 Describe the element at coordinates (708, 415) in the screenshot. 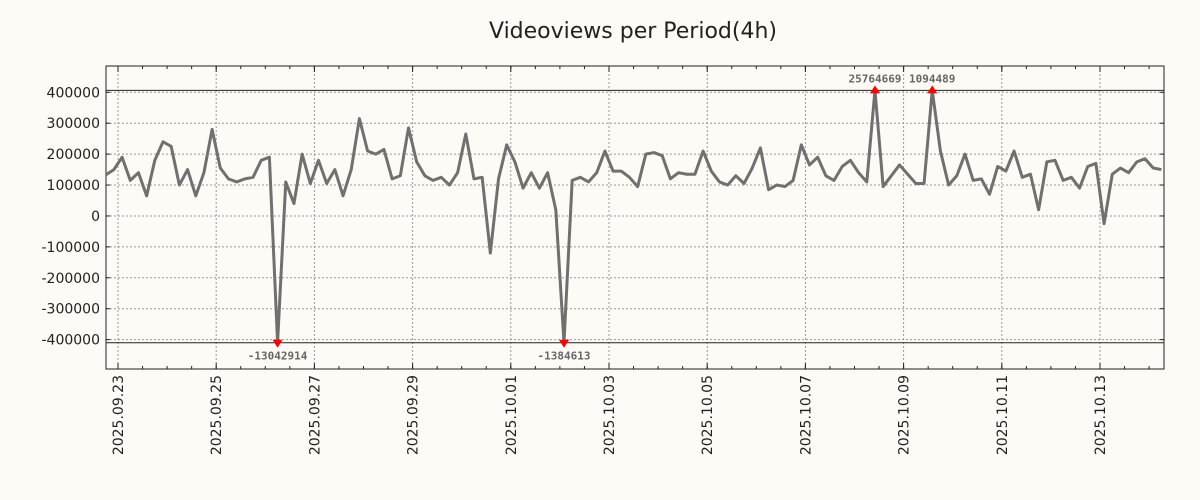

I see `x-tick-label: 2025.10.05` at that location.